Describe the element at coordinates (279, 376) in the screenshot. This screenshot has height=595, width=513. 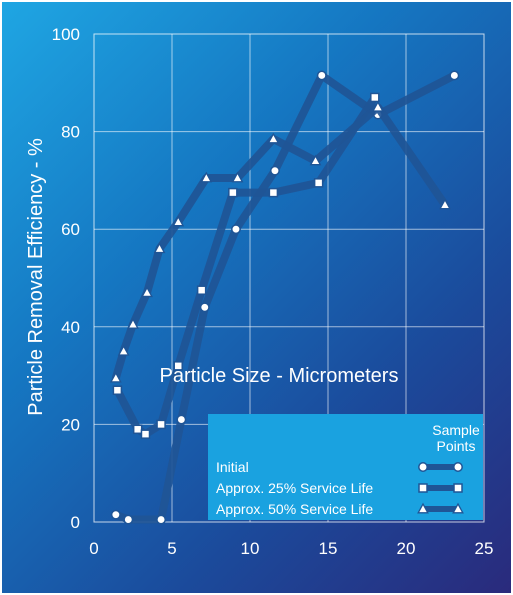
I see `x-axis-title: Particle Size - Micrometers` at that location.